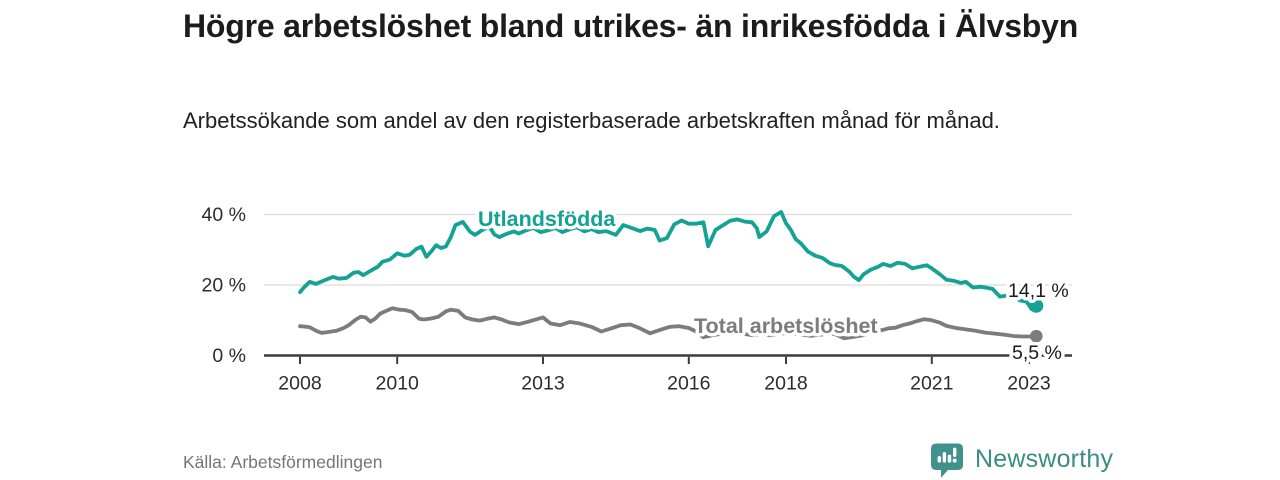 Image resolution: width=1280 pixels, height=480 pixels. I want to click on x-tick-label: 2010, so click(398, 384).